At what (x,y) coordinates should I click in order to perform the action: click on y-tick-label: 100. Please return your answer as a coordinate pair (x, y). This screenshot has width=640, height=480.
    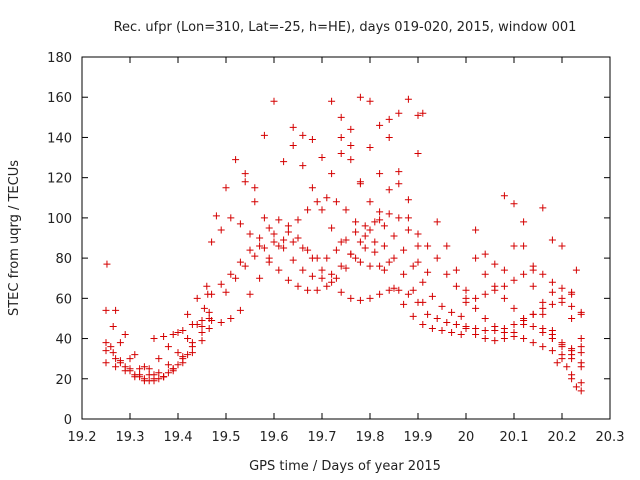
    Looking at the image, I should click on (59, 219).